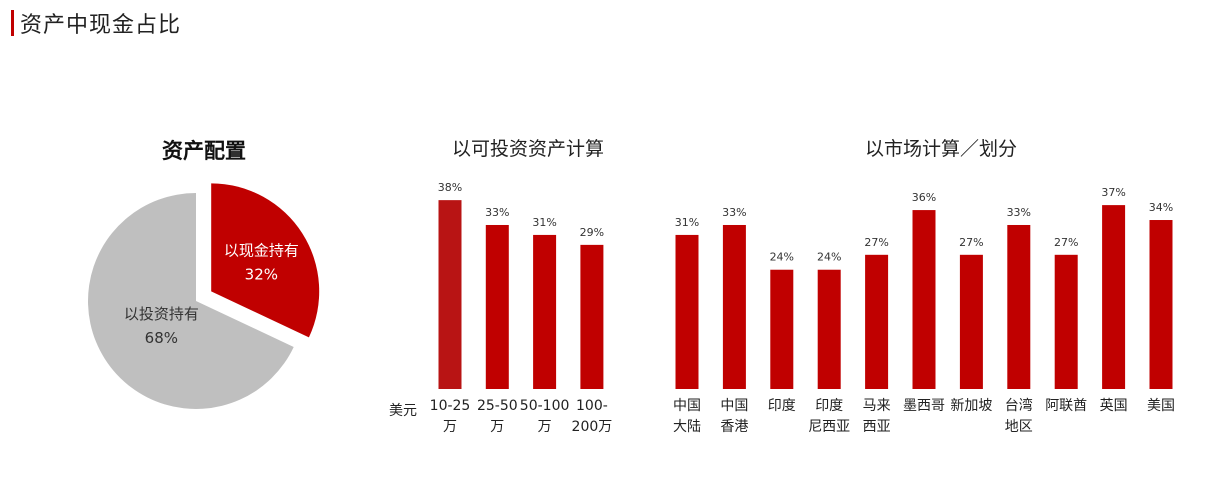  What do you see at coordinates (101, 25) in the screenshot?
I see `page-title: 资产中现金占比` at bounding box center [101, 25].